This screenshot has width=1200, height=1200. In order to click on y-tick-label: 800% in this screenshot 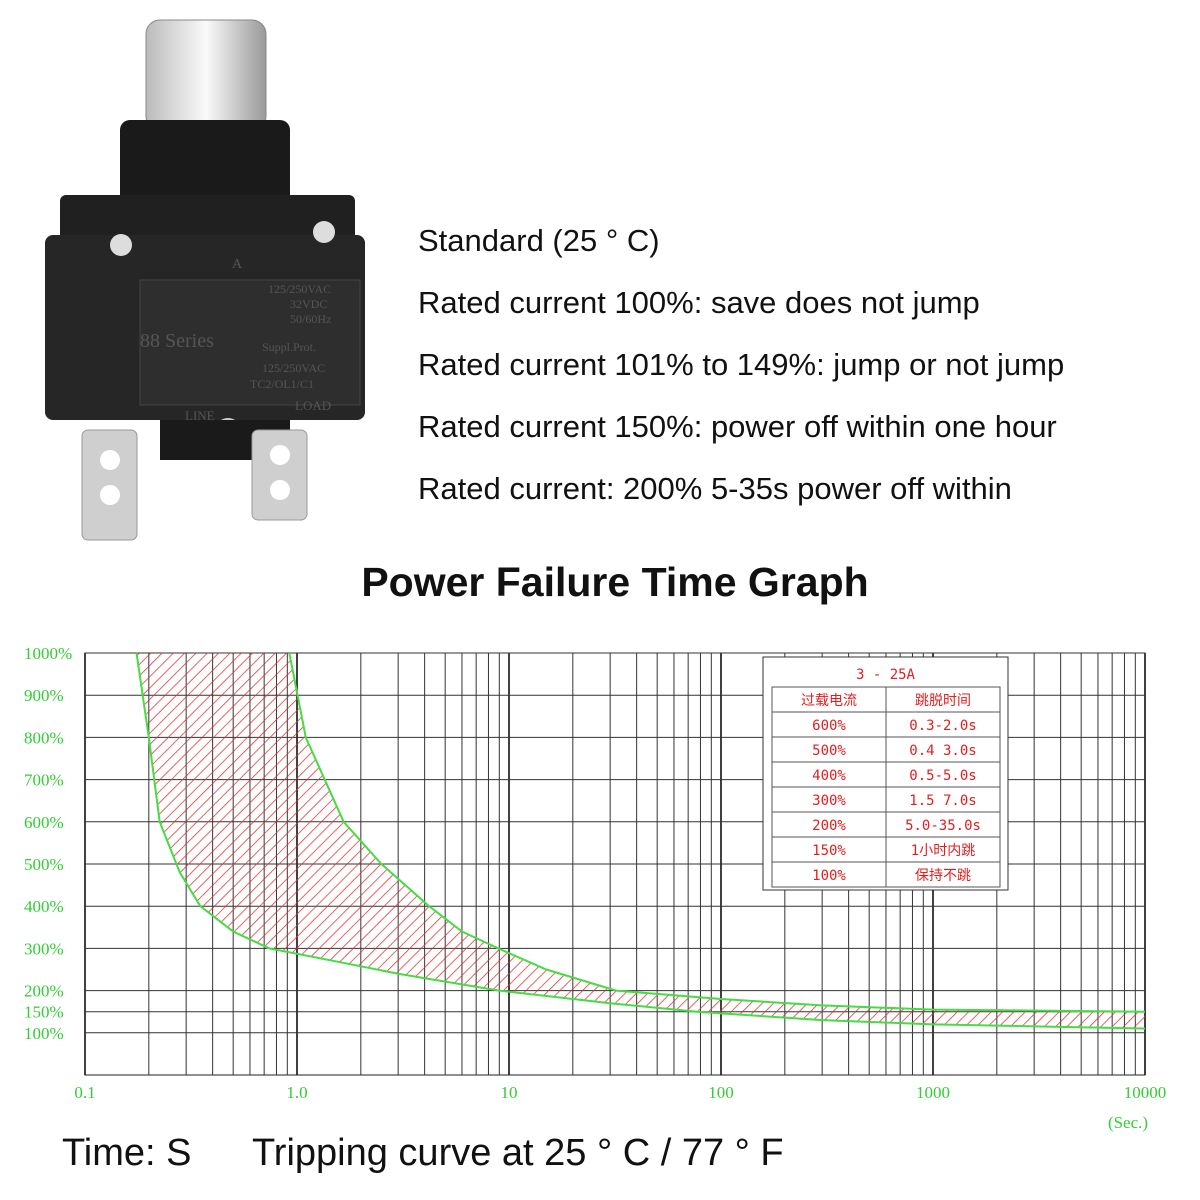, I will do `click(44, 737)`.